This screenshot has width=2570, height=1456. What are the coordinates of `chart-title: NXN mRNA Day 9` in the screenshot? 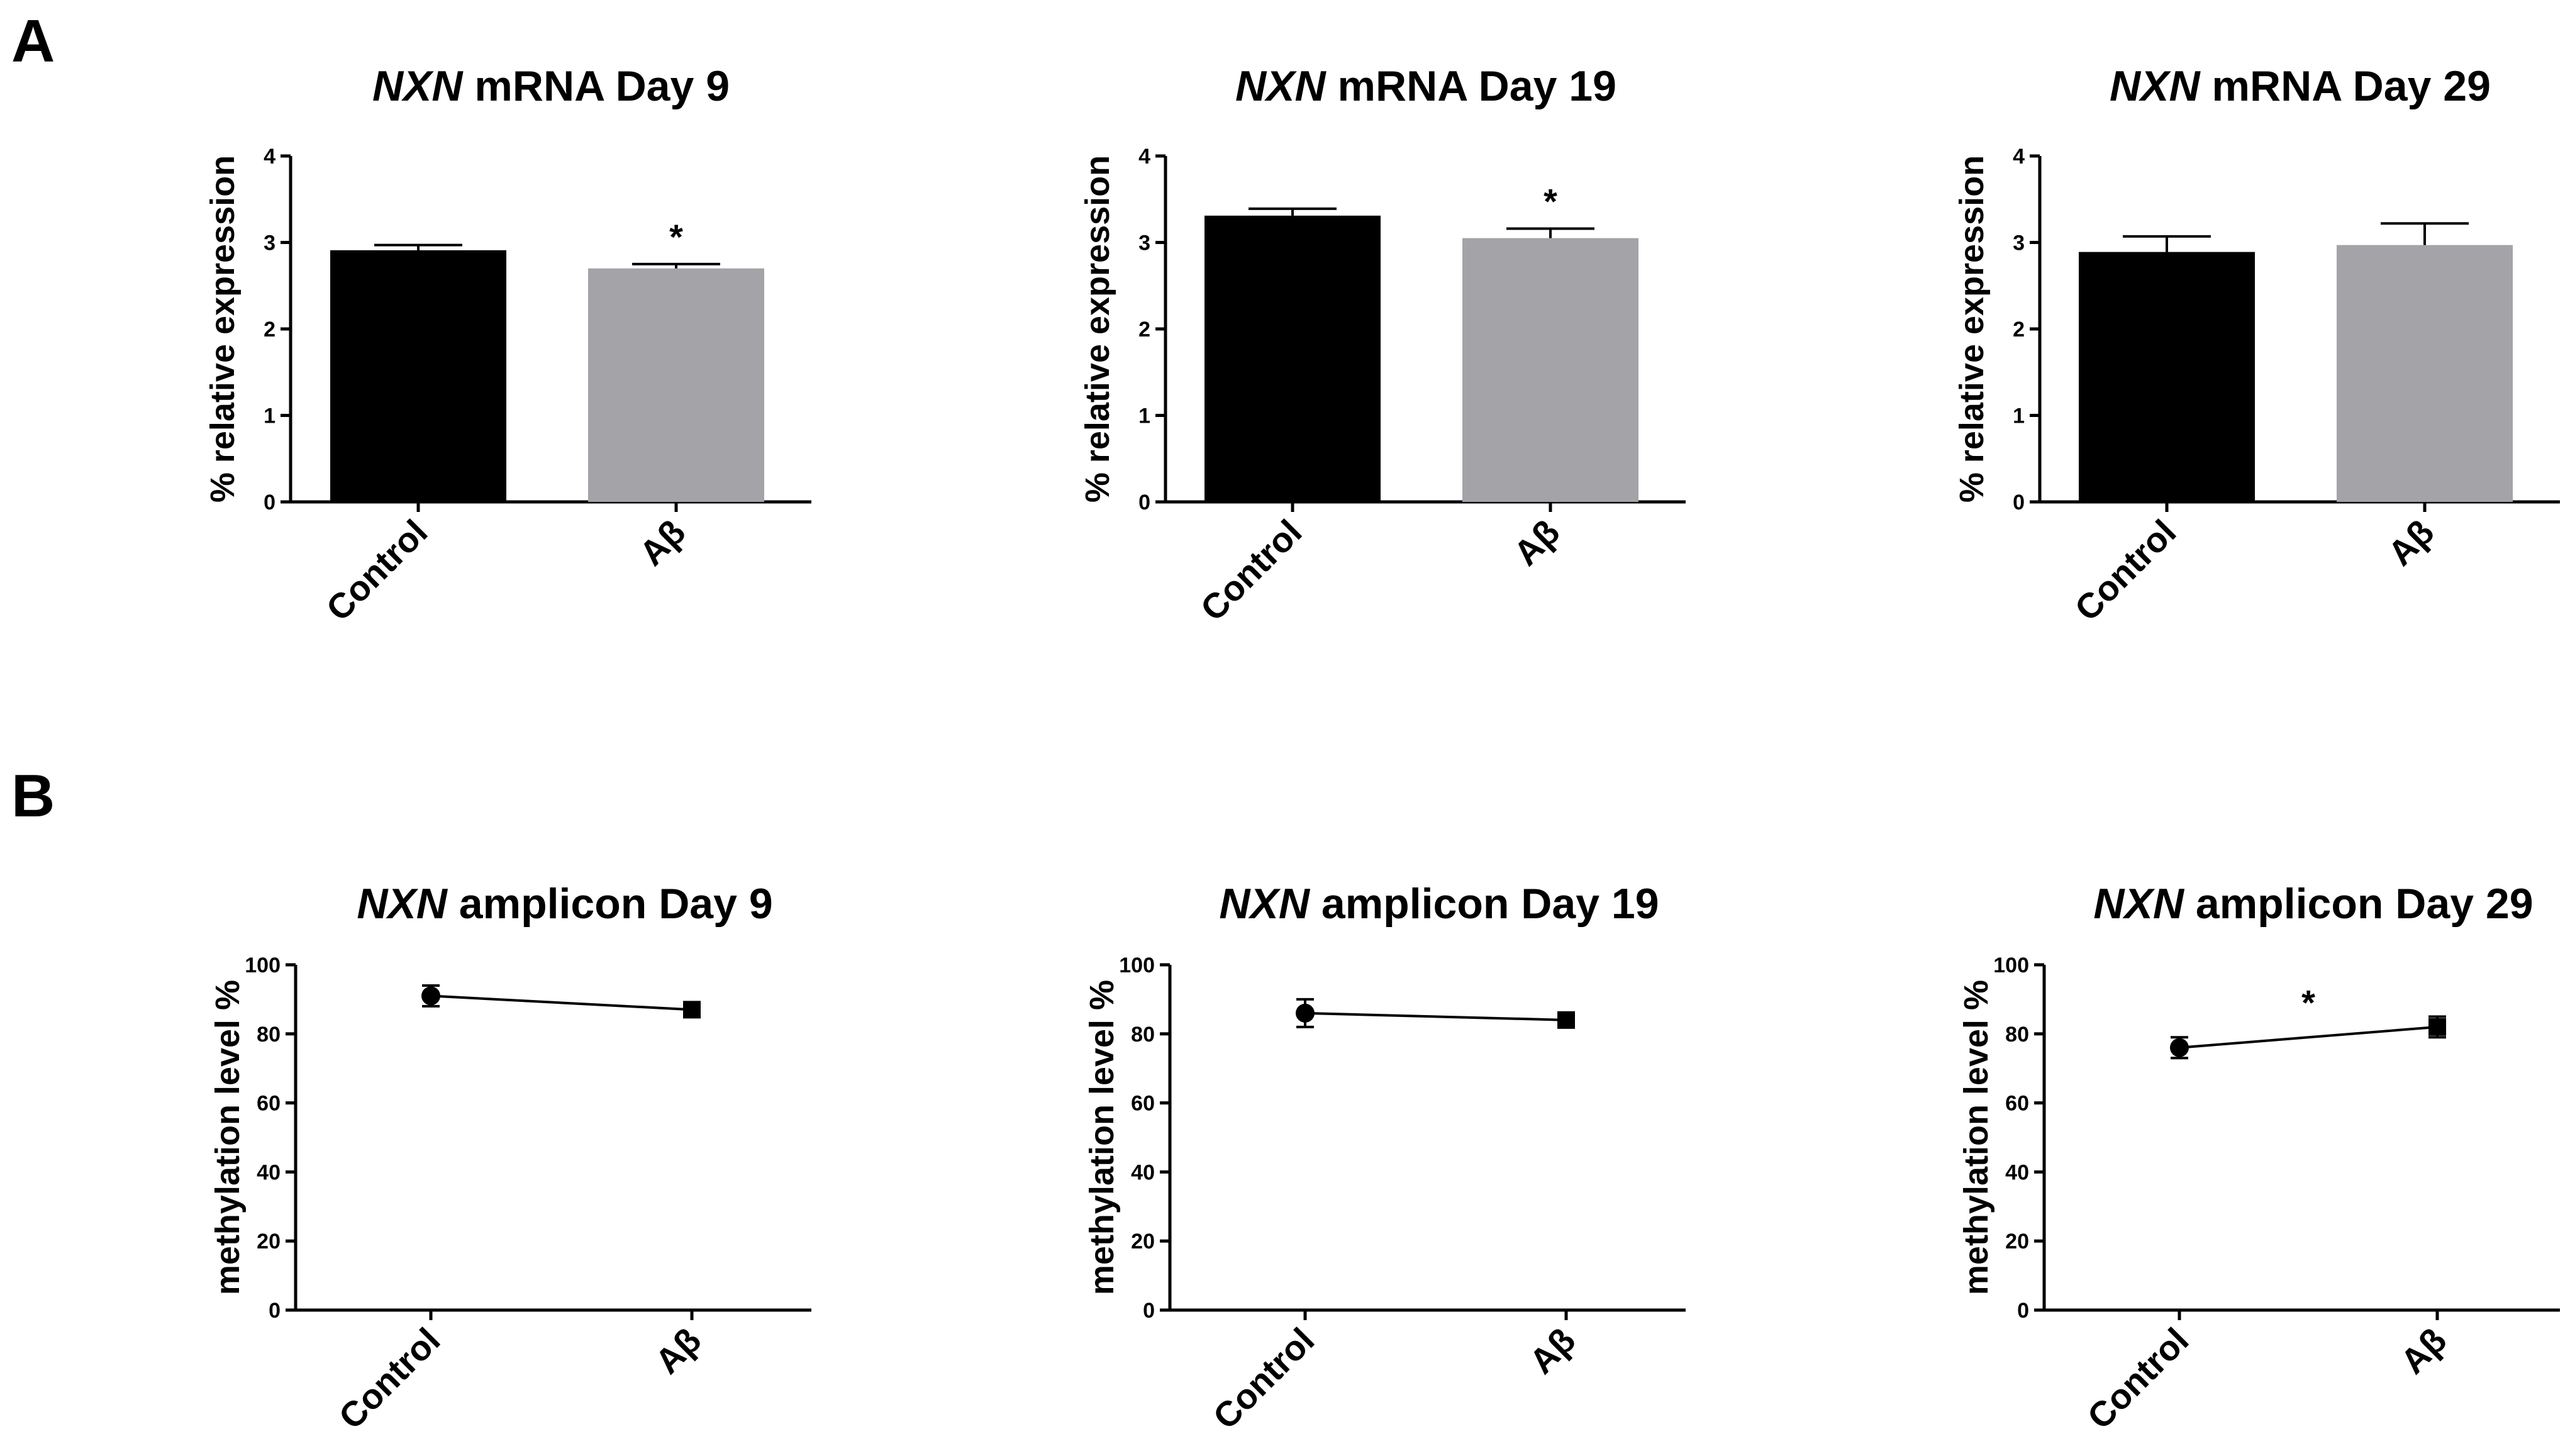 It's located at (551, 86).